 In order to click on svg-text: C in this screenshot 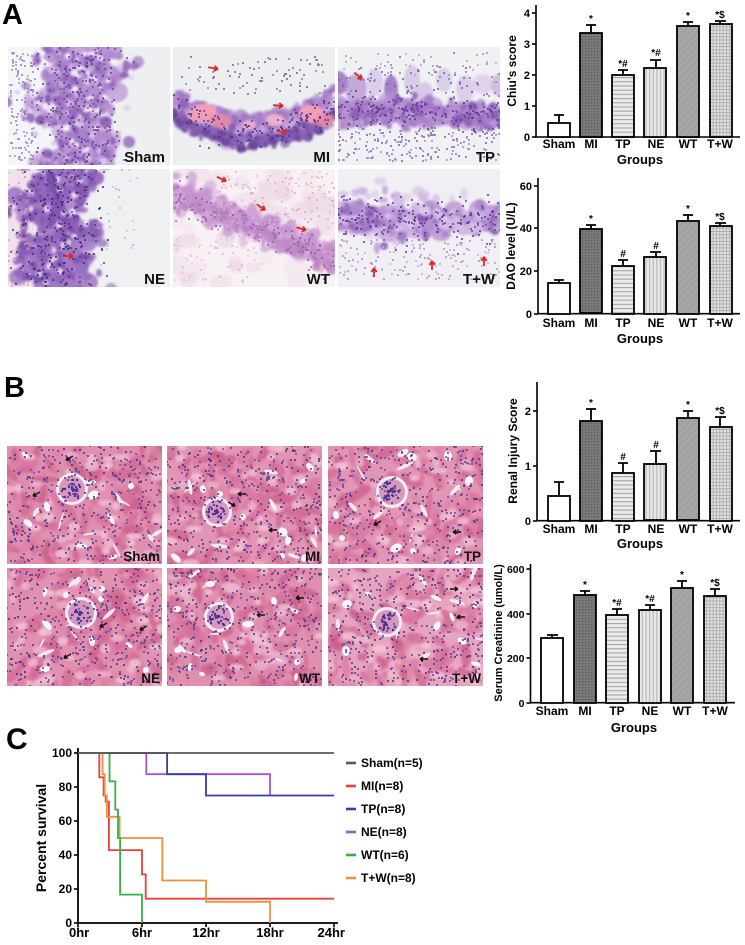, I will do `click(17, 739)`.